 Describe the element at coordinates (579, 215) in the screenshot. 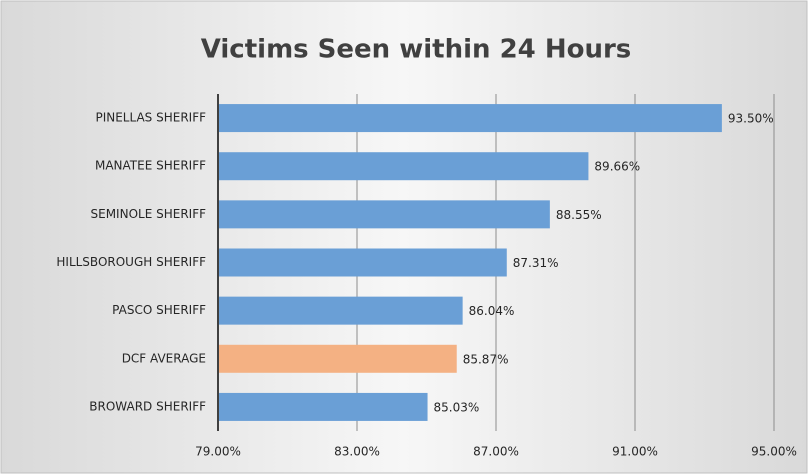

I see `data-label: 88.55%` at that location.